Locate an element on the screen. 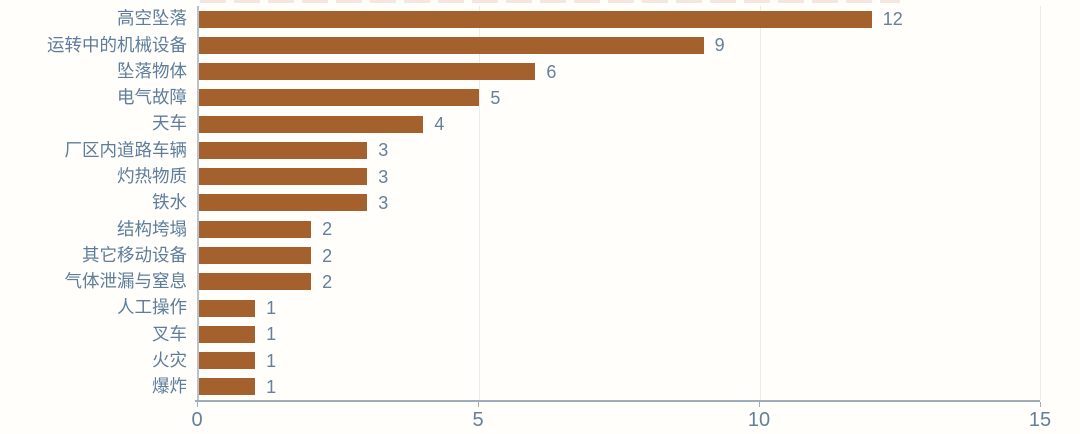 The height and width of the screenshot is (434, 1080). category-label: 气体泄漏与窒息 is located at coordinates (126, 281).